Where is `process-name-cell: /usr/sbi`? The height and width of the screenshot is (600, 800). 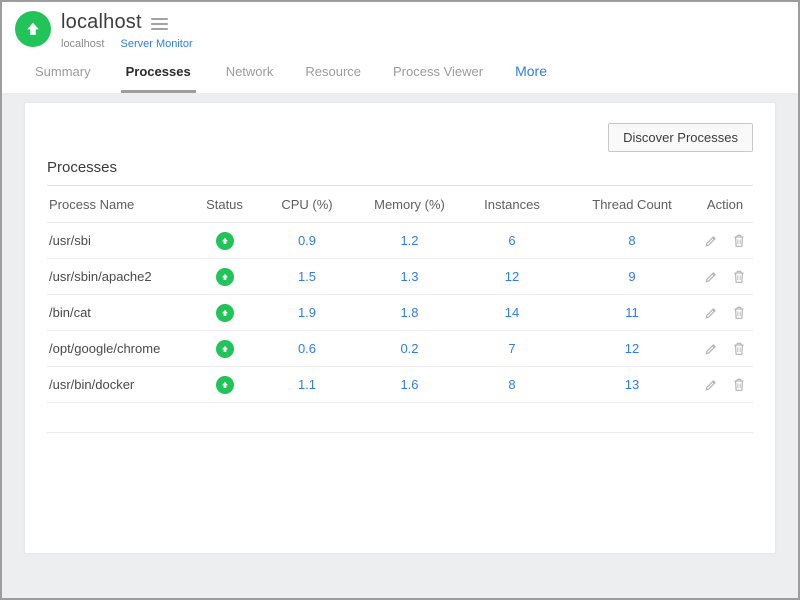 process-name-cell: /usr/sbi is located at coordinates (122, 240).